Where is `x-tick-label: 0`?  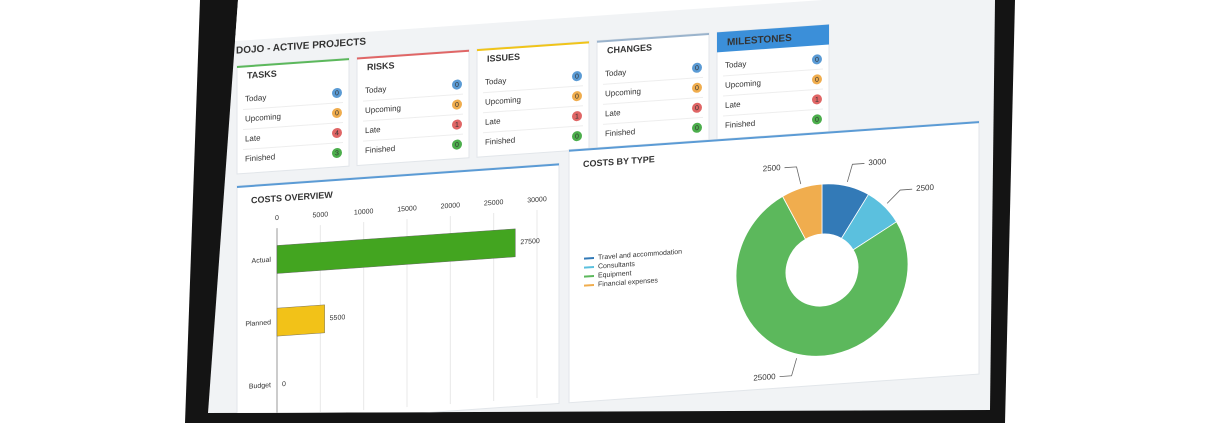
x-tick-label: 0 is located at coordinates (277, 218).